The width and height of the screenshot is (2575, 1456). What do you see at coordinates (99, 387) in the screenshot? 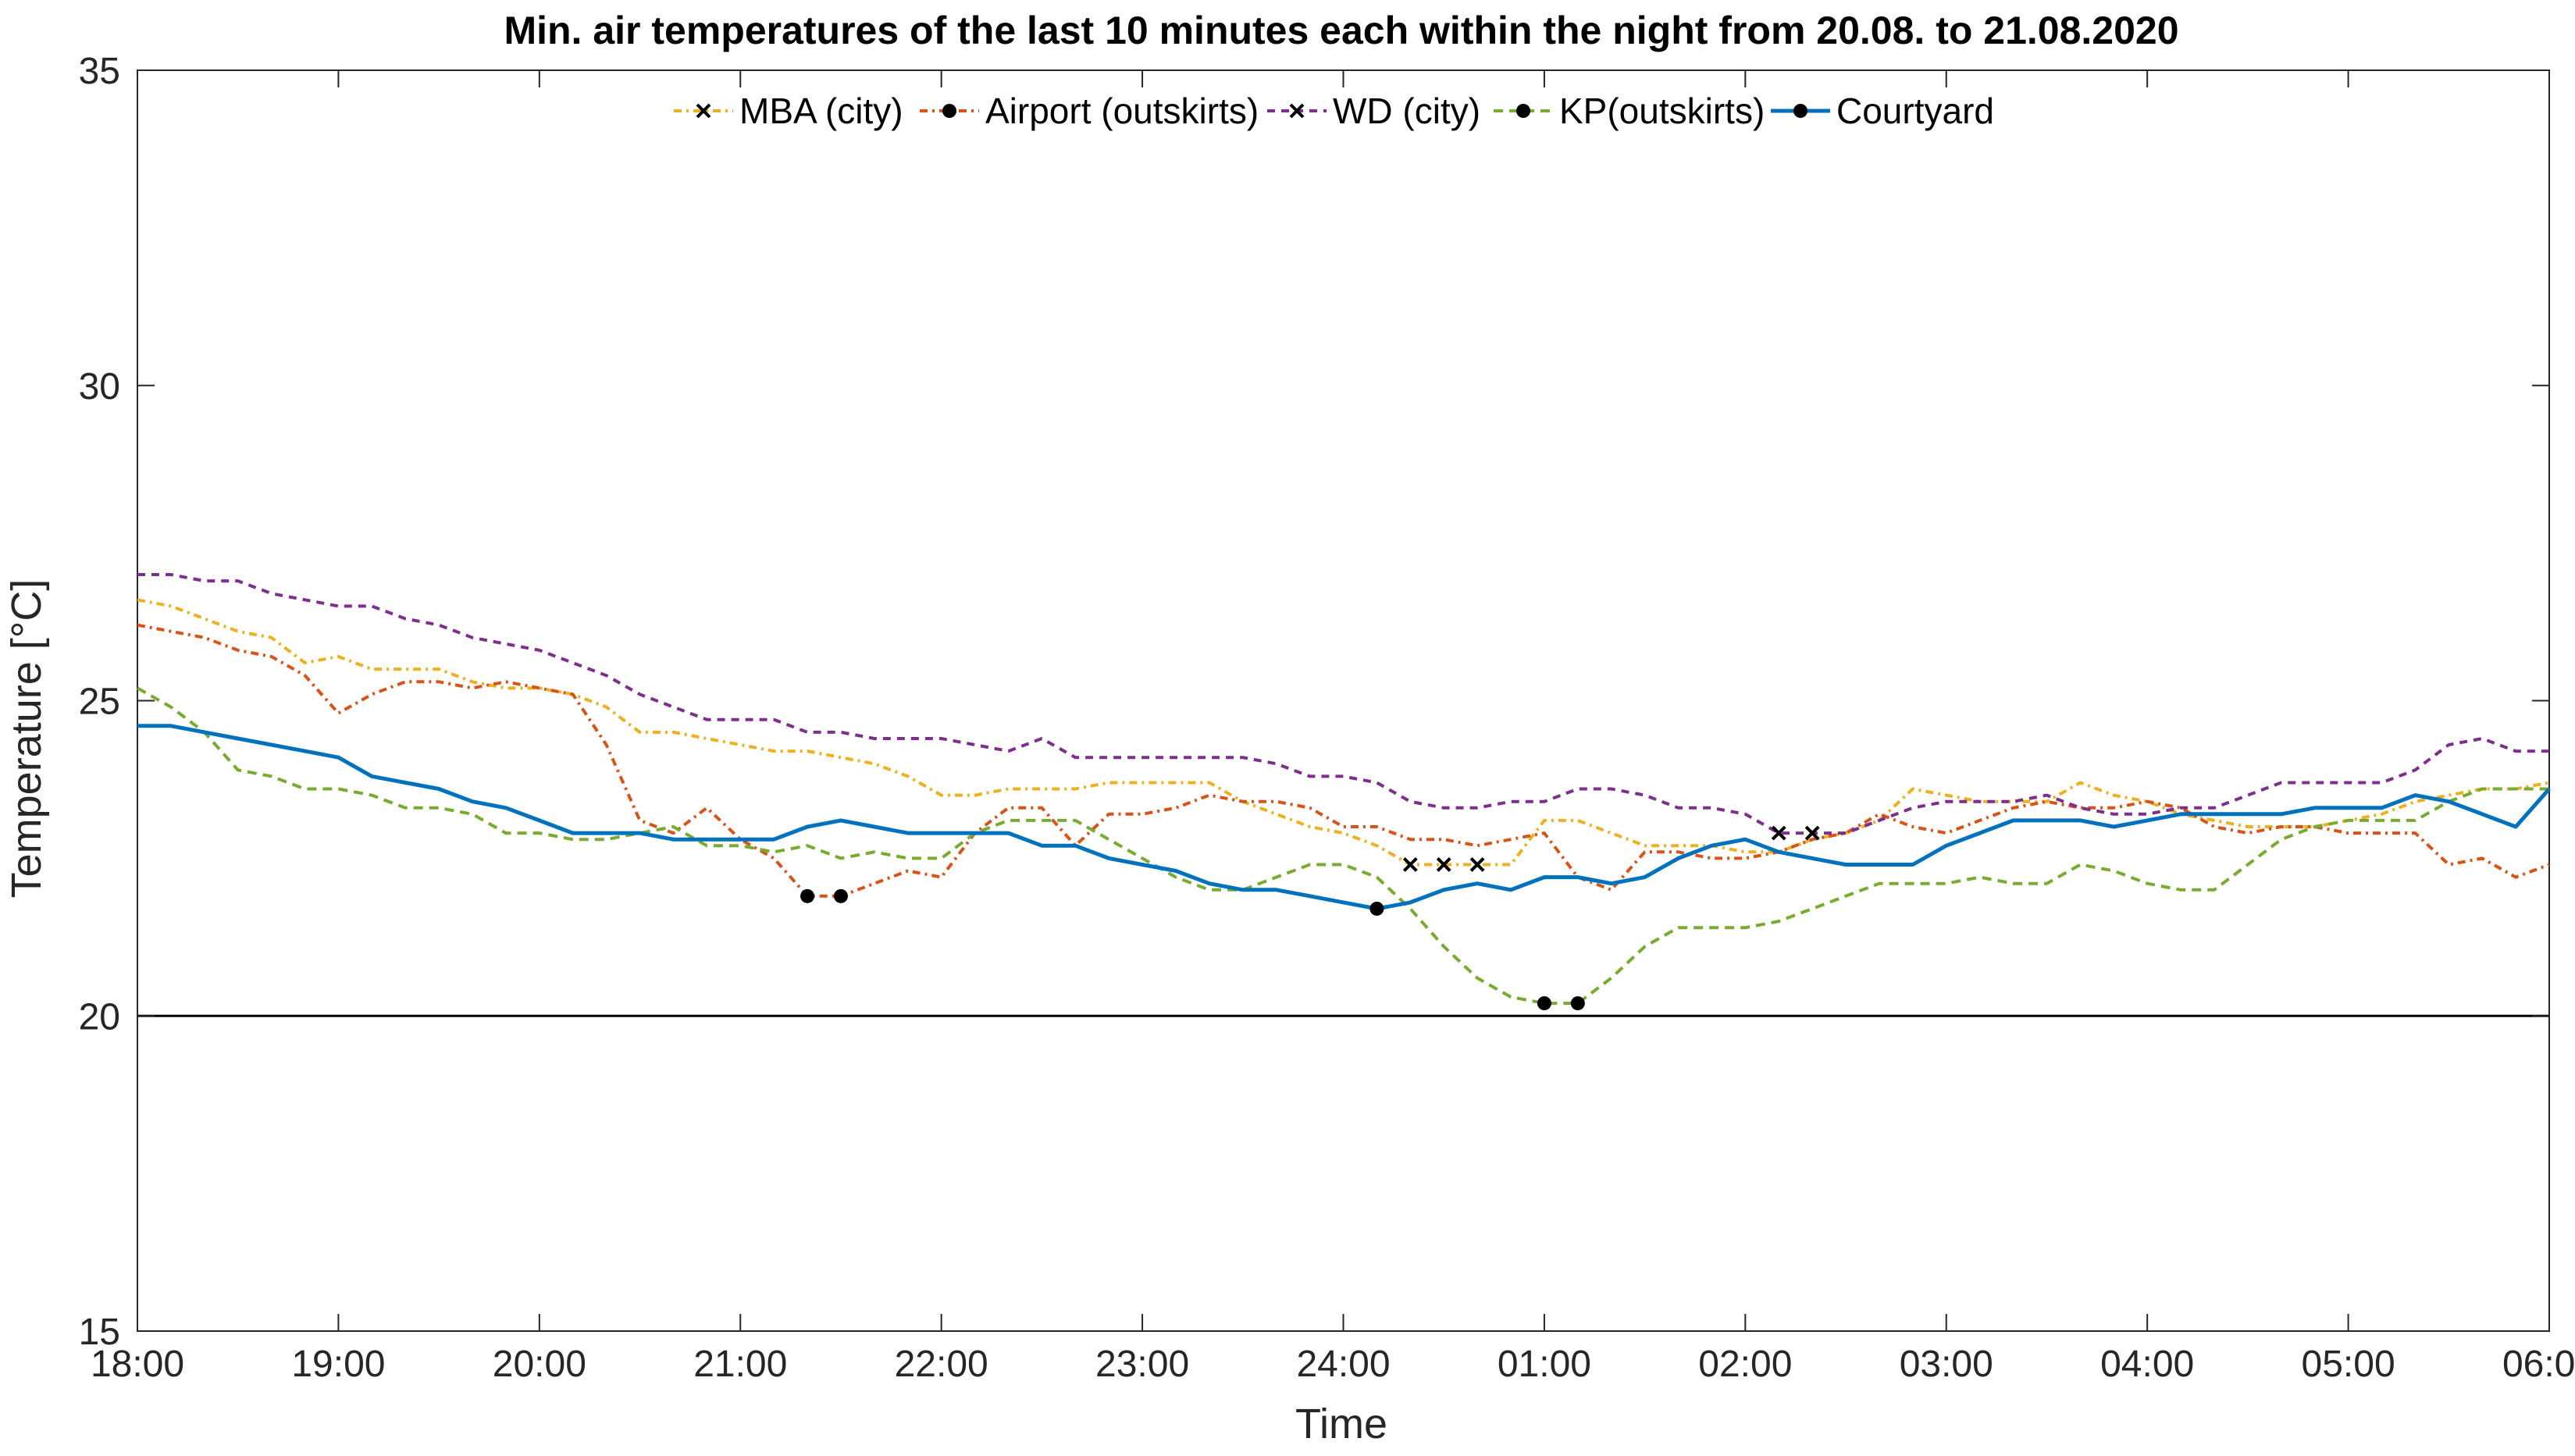
I see `y-tick-label: 30` at bounding box center [99, 387].